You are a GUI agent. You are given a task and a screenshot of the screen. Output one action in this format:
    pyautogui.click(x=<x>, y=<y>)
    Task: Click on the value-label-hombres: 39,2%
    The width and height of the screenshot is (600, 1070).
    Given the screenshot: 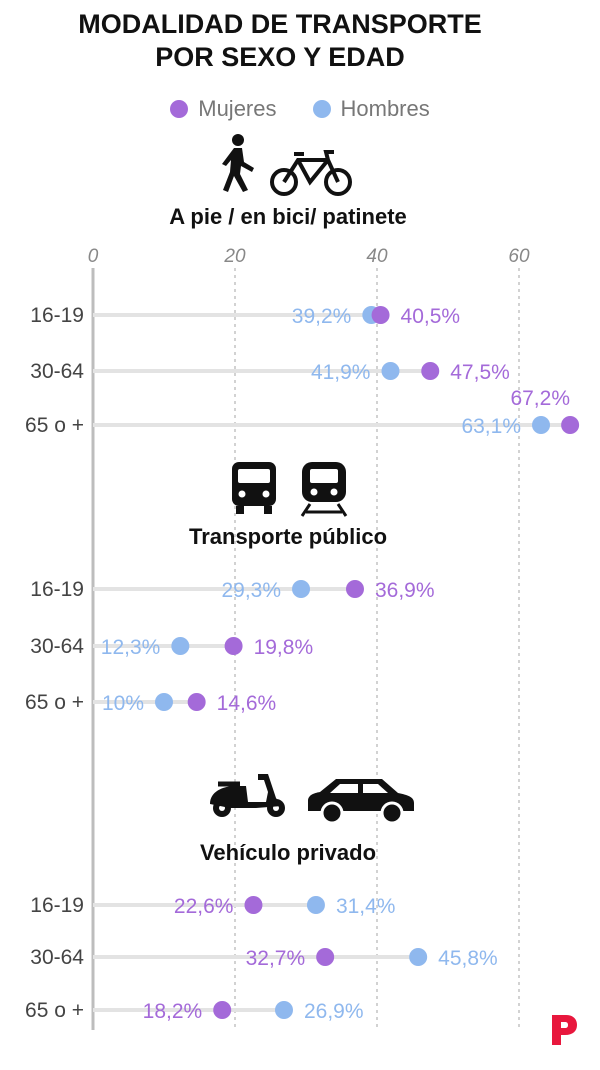 What is the action you would take?
    pyautogui.click(x=322, y=316)
    